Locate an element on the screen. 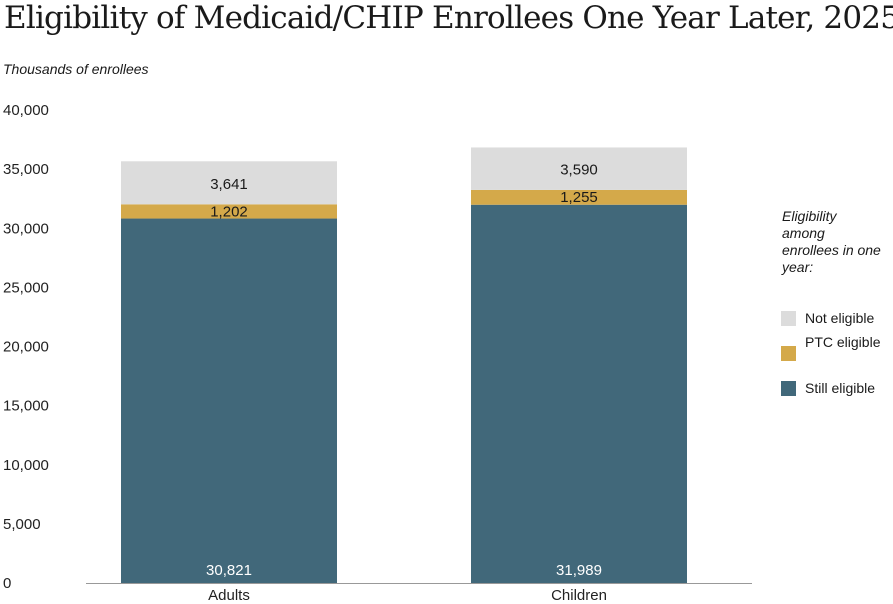  bar-adults-ptc-eligible is located at coordinates (229, 211).